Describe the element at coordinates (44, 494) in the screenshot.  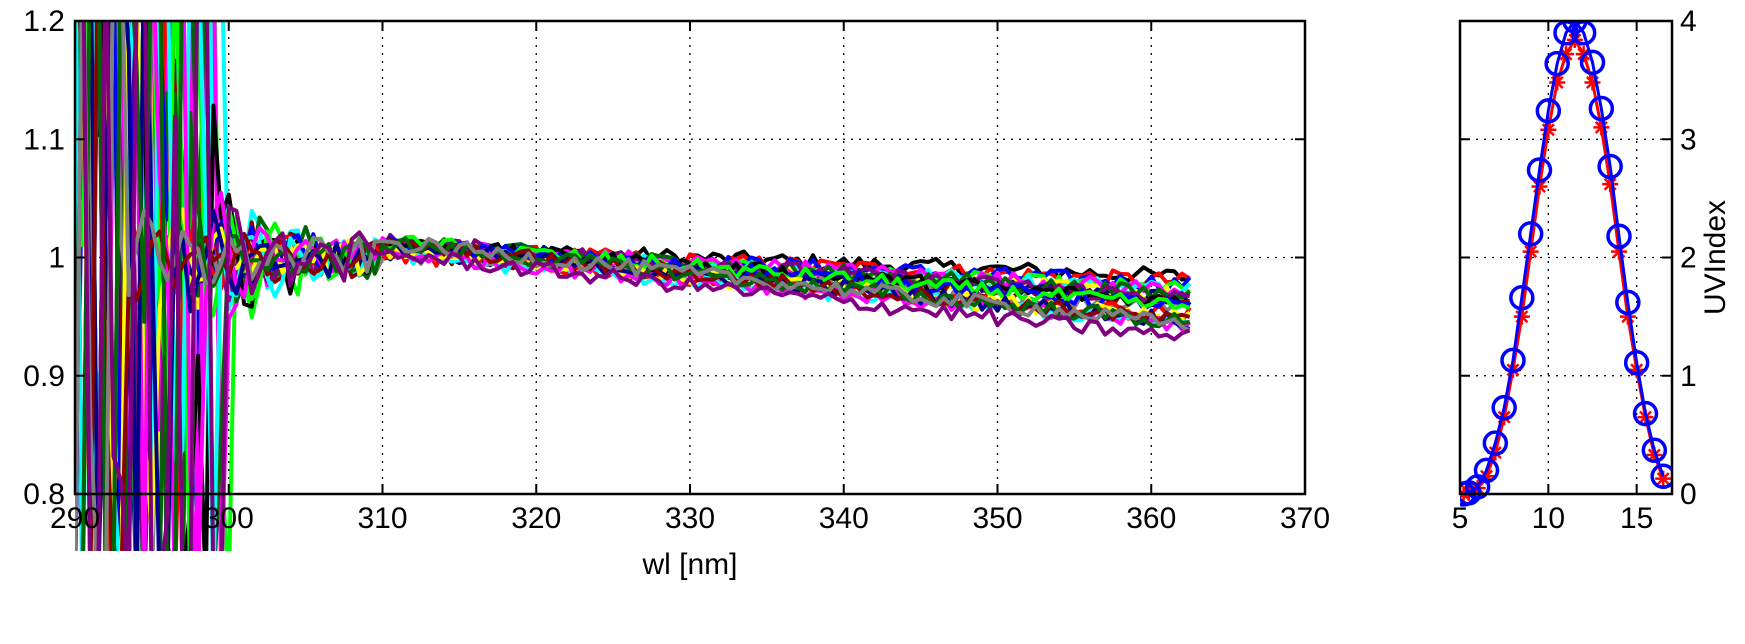
I see `main-ytick-label-0.8: 0.8` at that location.